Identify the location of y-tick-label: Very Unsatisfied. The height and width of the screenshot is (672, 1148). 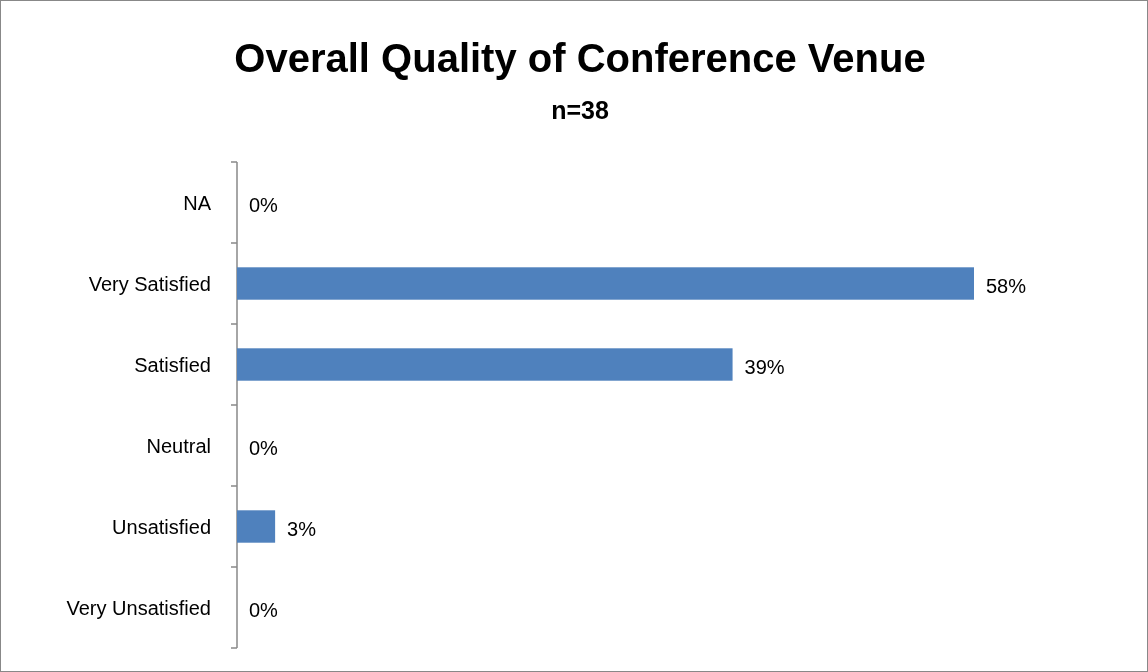
(138, 607).